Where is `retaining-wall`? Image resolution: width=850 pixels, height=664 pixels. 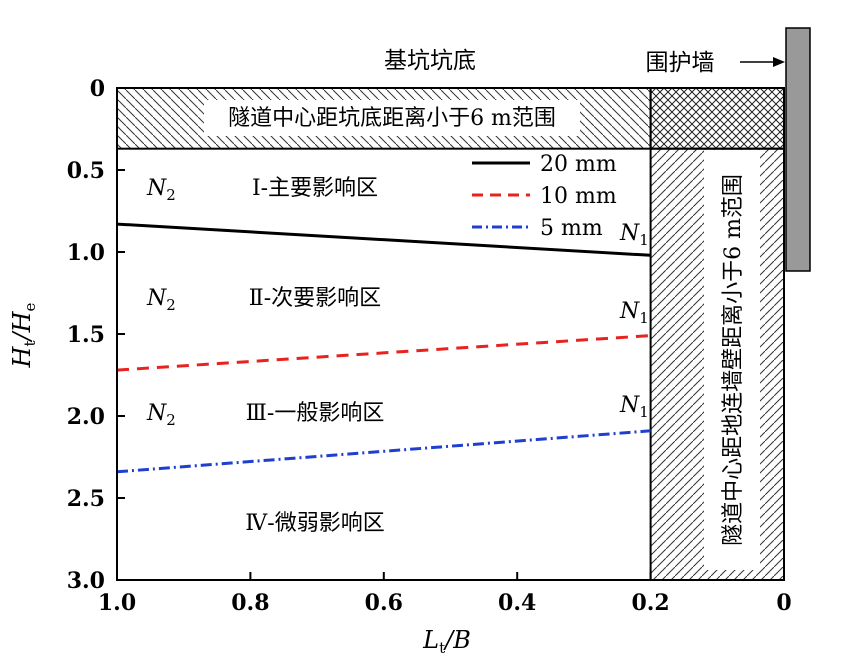
retaining-wall is located at coordinates (798, 149).